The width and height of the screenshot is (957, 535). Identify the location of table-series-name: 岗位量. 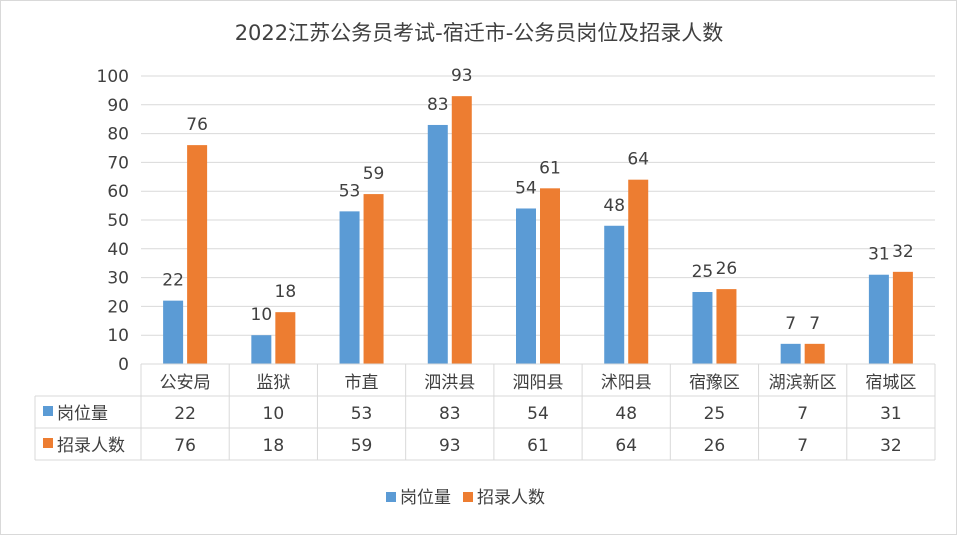
(82, 414).